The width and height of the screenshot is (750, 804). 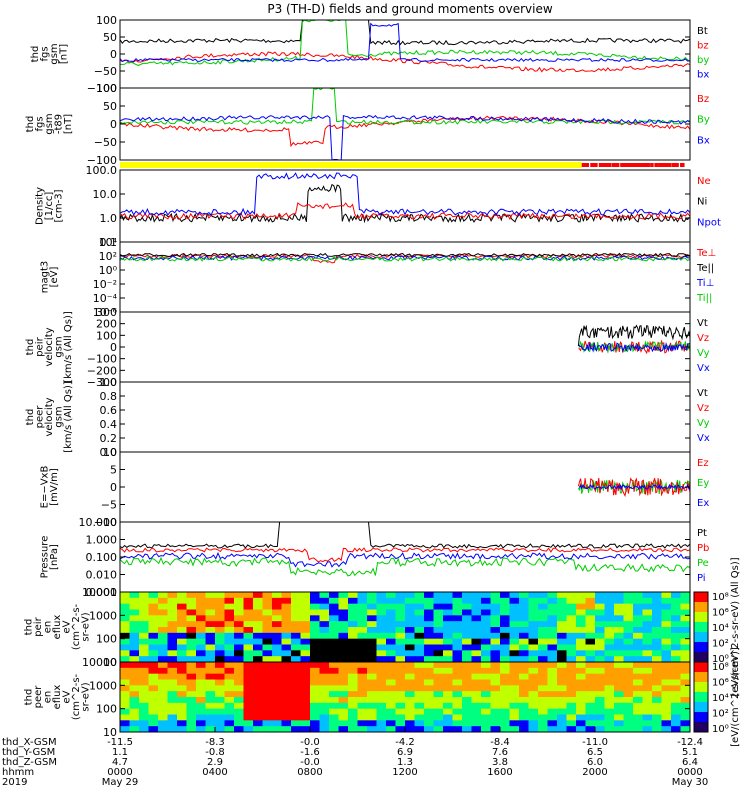 I want to click on legend-label: Te⊥, so click(x=706, y=253).